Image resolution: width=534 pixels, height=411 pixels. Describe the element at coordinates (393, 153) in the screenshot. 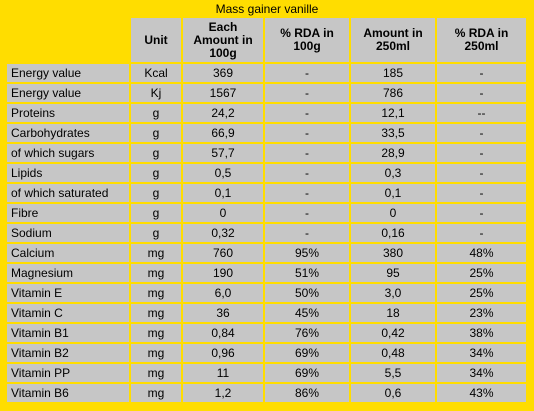

I see `cell-amount-250ml: 28,9` at that location.